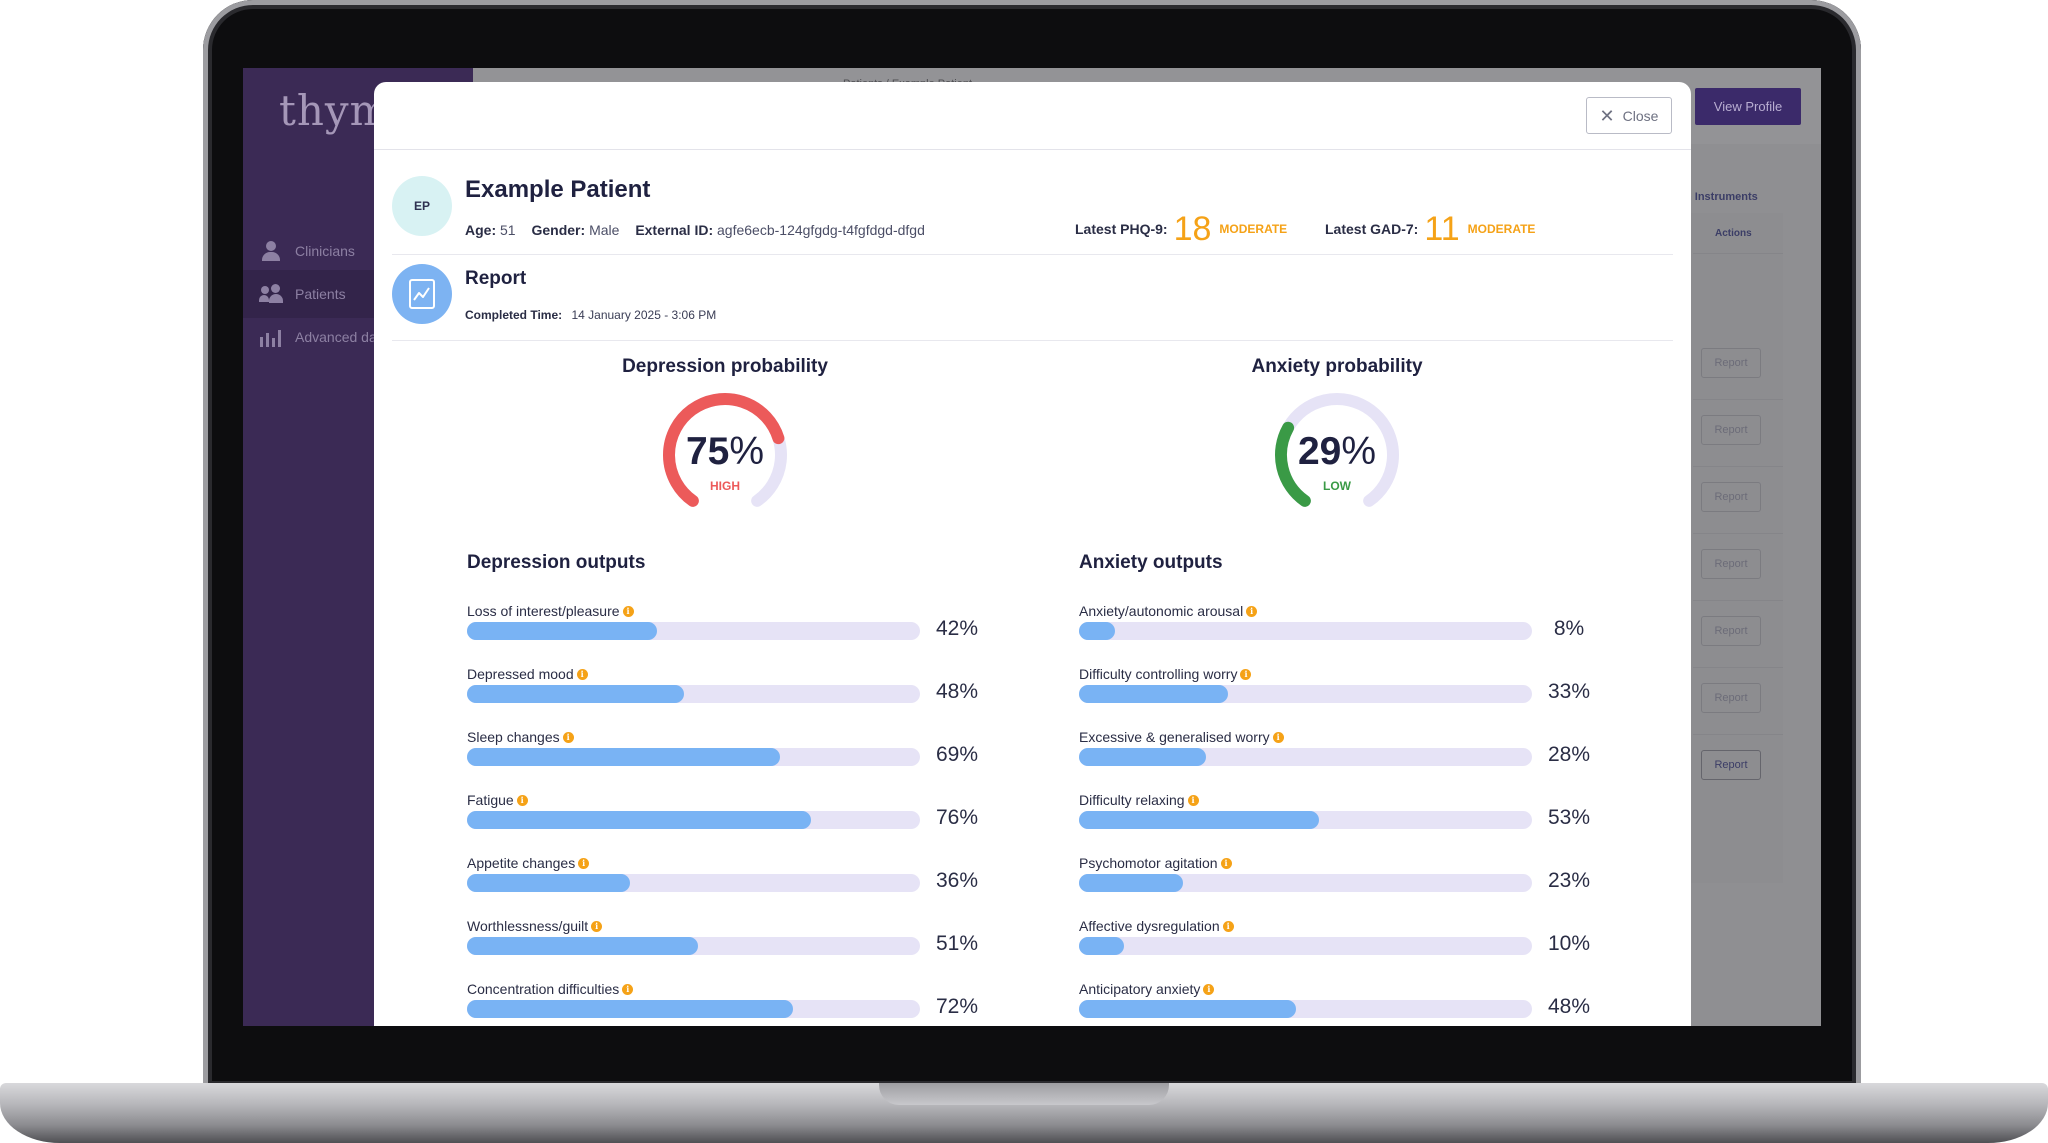 Image resolution: width=2048 pixels, height=1143 pixels. Describe the element at coordinates (1629, 115) in the screenshot. I see `close-button: ✕ Close` at that location.